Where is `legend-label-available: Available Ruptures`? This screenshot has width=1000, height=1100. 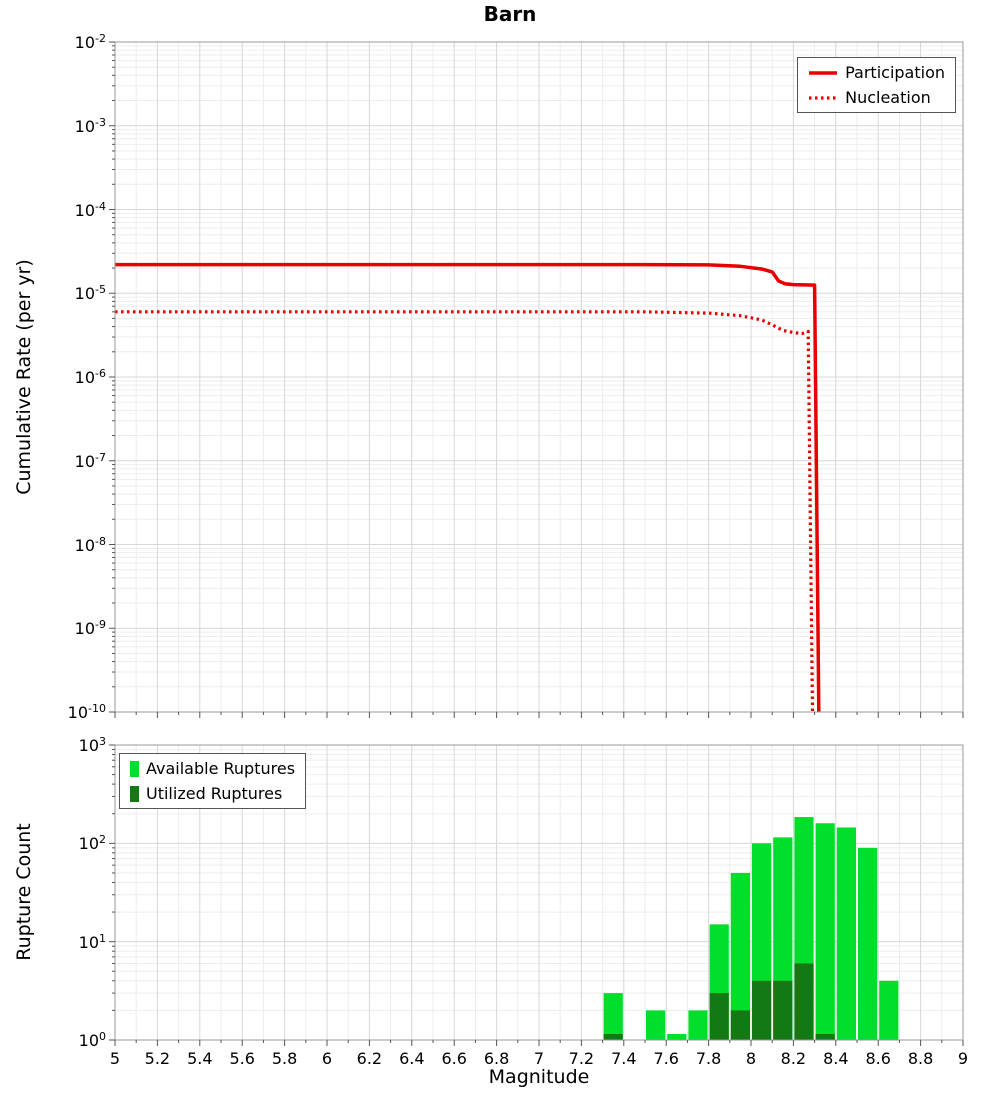
legend-label-available: Available Ruptures is located at coordinates (221, 768).